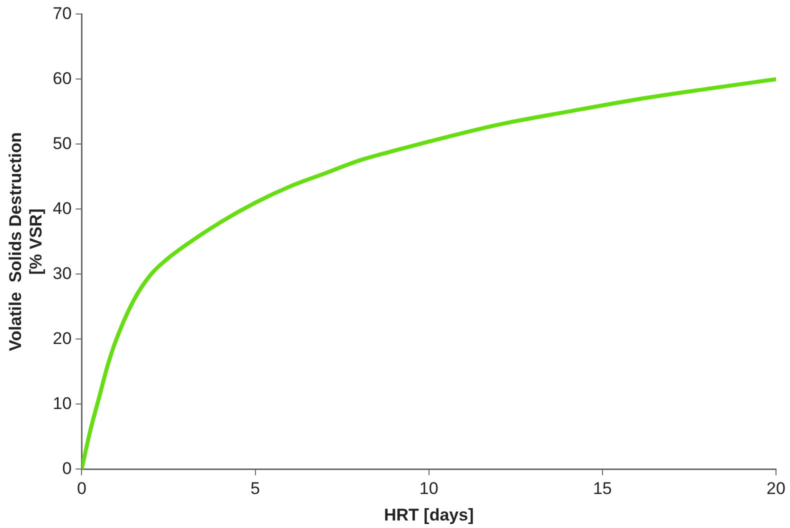 The height and width of the screenshot is (528, 790). Describe the element at coordinates (62, 338) in the screenshot. I see `y-tick-label: 20` at that location.